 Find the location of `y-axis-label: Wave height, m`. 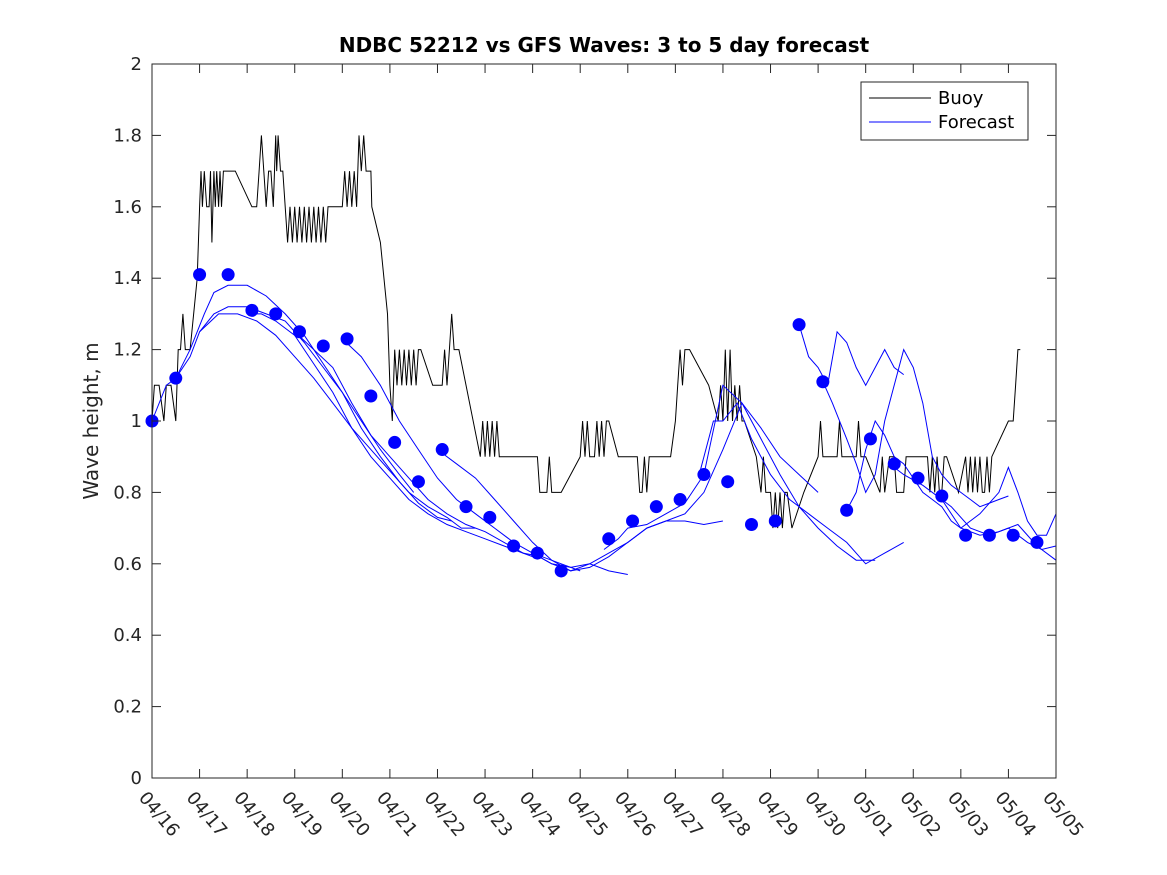

y-axis-label: Wave height, m is located at coordinates (91, 420).